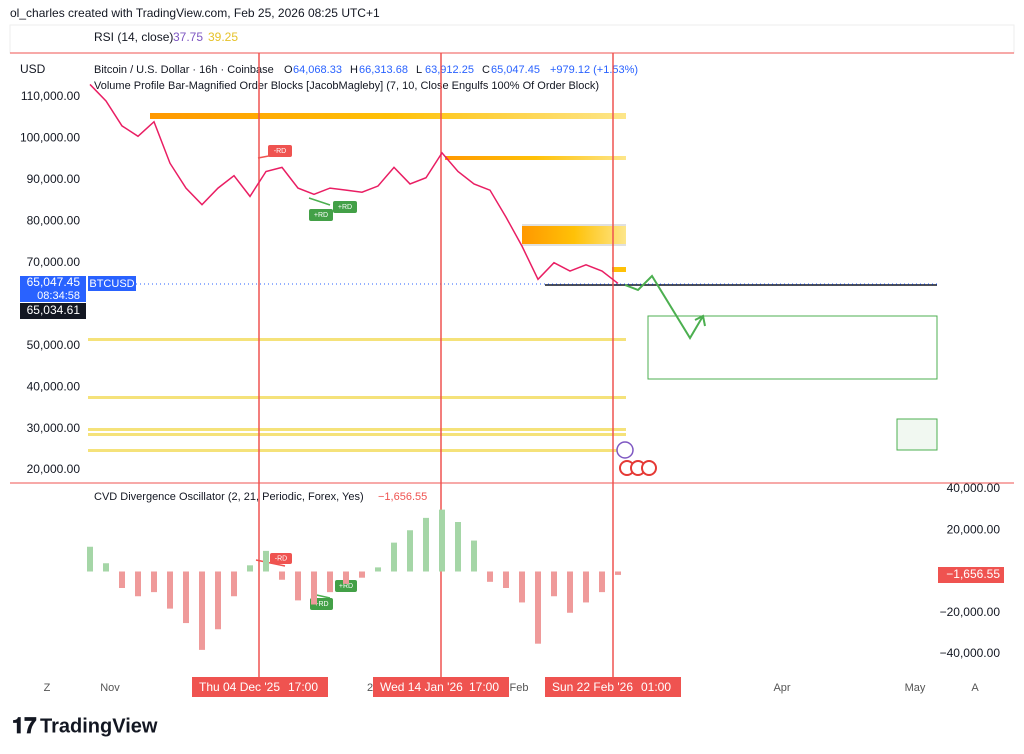  I want to click on logo-mark: 𝟏𝟕, so click(24, 725).